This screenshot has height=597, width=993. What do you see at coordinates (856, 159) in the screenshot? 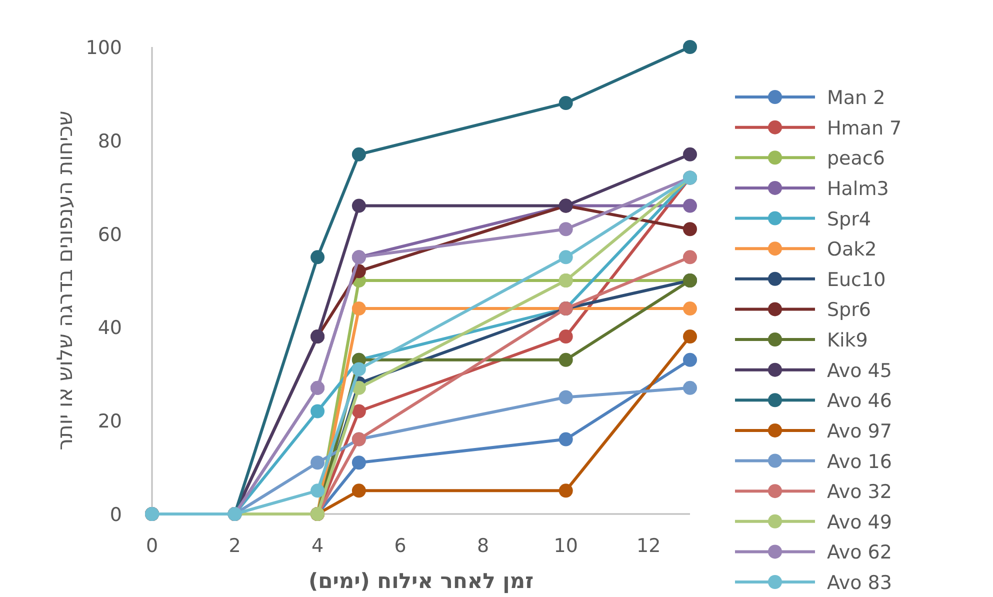
I see `legend-label: peac6` at bounding box center [856, 159].